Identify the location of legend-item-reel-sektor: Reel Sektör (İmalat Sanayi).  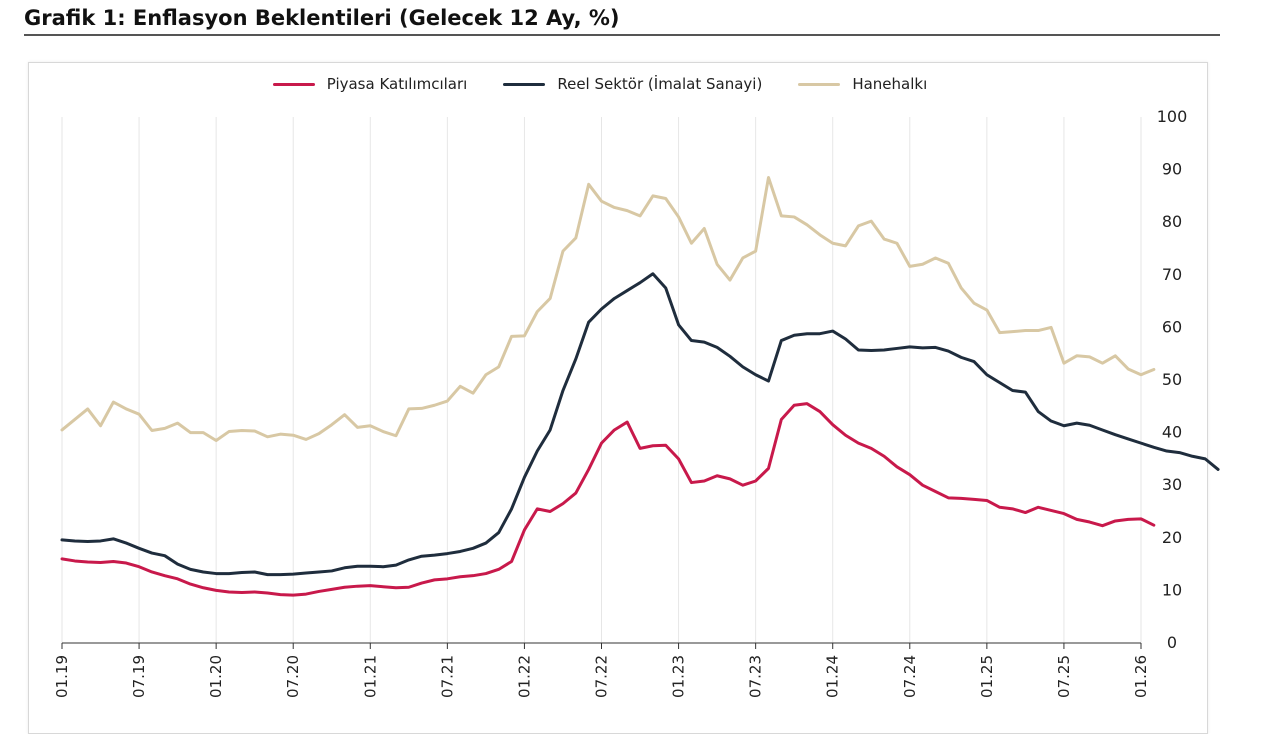
(632, 84).